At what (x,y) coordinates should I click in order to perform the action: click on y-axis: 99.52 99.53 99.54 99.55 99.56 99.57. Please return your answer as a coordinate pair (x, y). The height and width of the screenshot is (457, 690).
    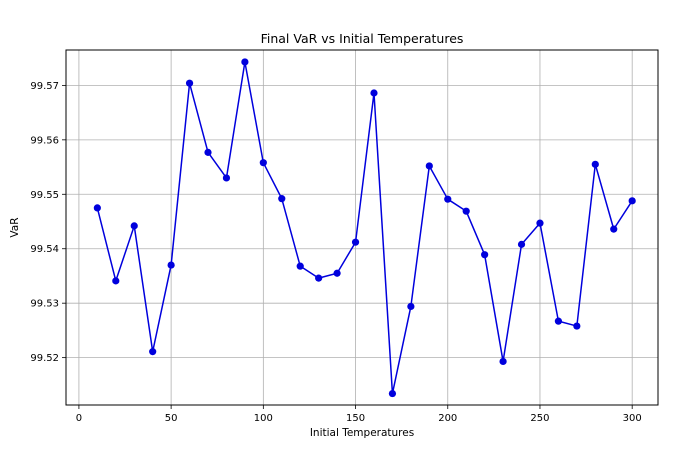
    Looking at the image, I should click on (48, 222).